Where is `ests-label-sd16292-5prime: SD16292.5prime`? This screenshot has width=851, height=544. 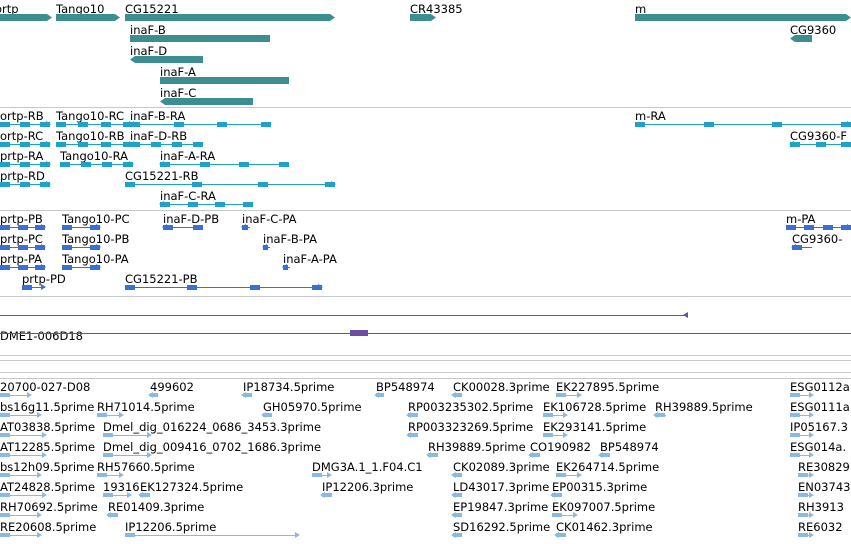 ests-label-sd16292-5prime: SD16292.5prime is located at coordinates (502, 527).